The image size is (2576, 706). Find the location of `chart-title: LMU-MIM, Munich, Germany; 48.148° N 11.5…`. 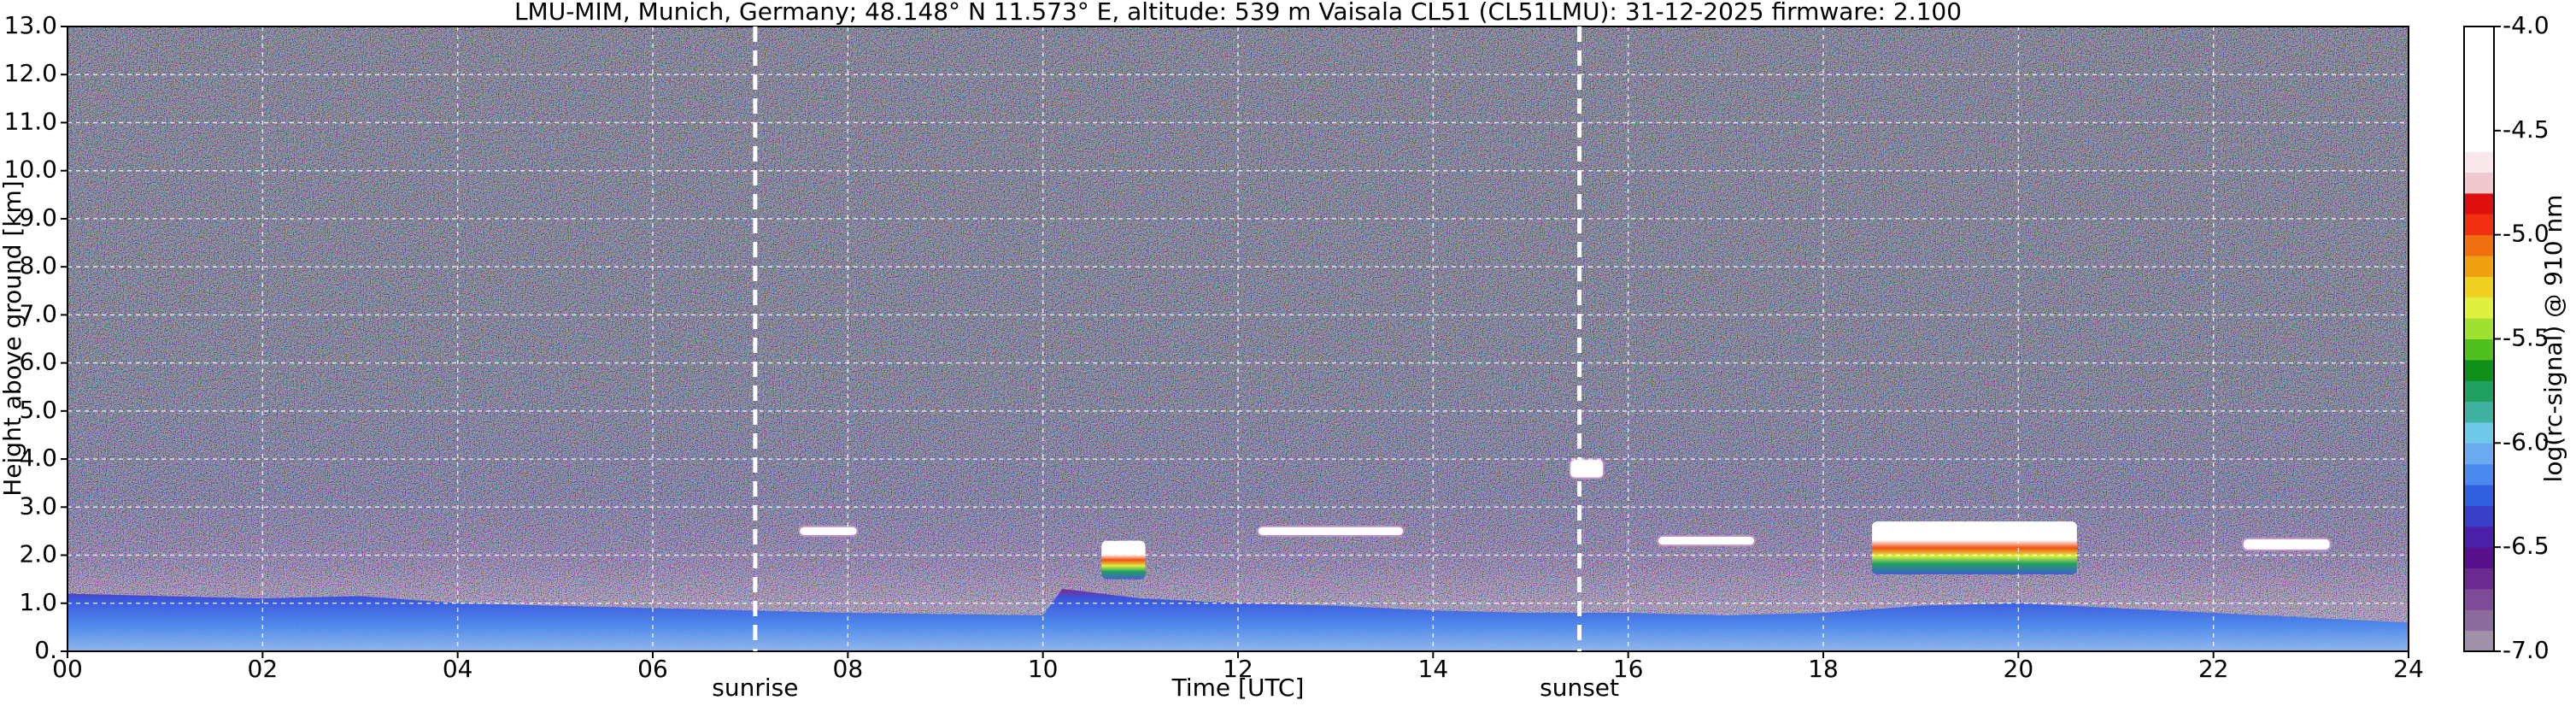

chart-title: LMU-MIM, Munich, Germany; 48.148° N 11.5… is located at coordinates (1238, 13).